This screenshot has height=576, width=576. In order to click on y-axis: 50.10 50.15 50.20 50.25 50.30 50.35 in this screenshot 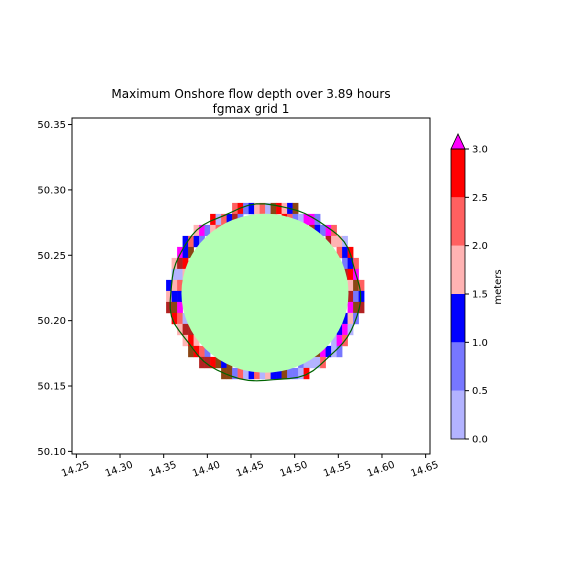, I will do `click(54, 289)`.